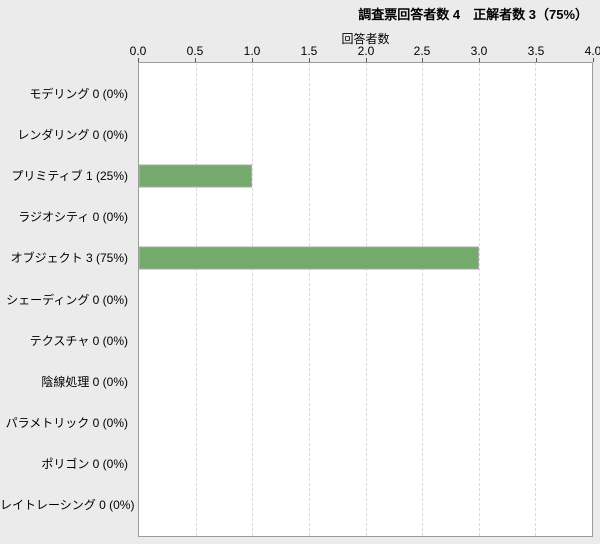 This screenshot has width=600, height=544. I want to click on category-row: テクスチャ 0 (0%), so click(300, 340).